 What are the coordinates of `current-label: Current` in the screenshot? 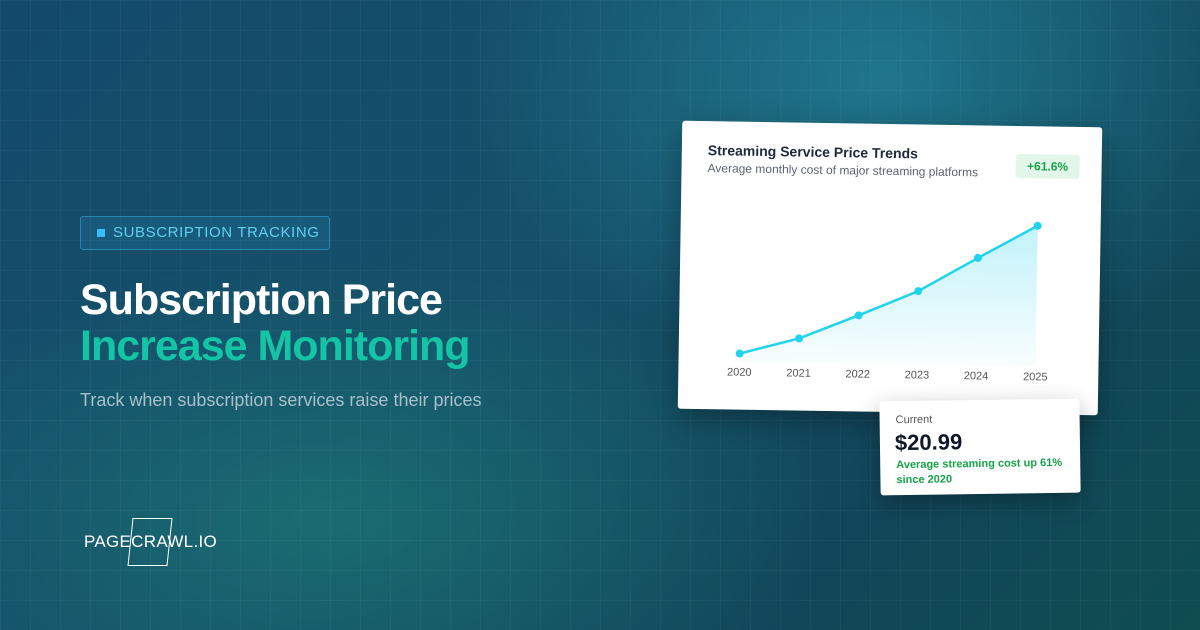 It's located at (914, 420).